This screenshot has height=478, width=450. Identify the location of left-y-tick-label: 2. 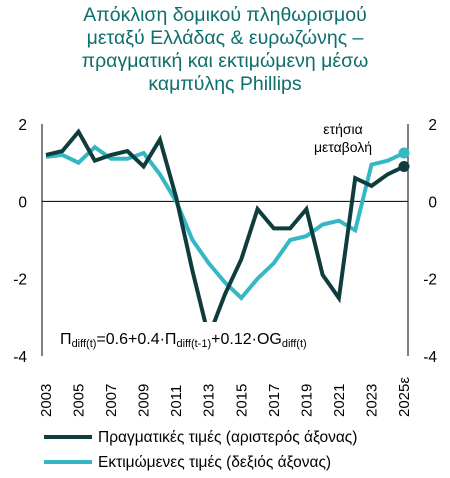
(22, 125).